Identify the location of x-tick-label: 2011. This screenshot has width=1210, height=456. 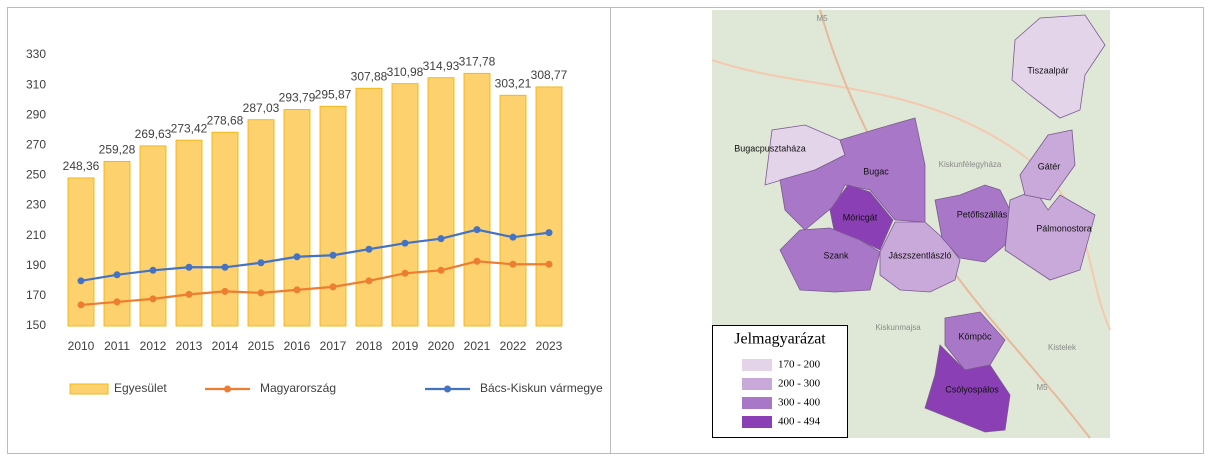
(117, 346).